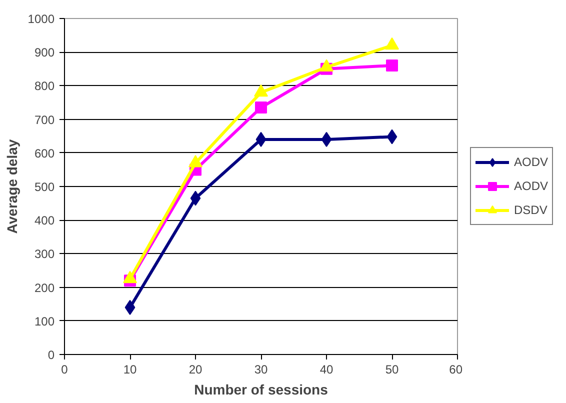 This screenshot has width=566, height=403. What do you see at coordinates (44, 187) in the screenshot?
I see `y-tick-label: 500` at bounding box center [44, 187].